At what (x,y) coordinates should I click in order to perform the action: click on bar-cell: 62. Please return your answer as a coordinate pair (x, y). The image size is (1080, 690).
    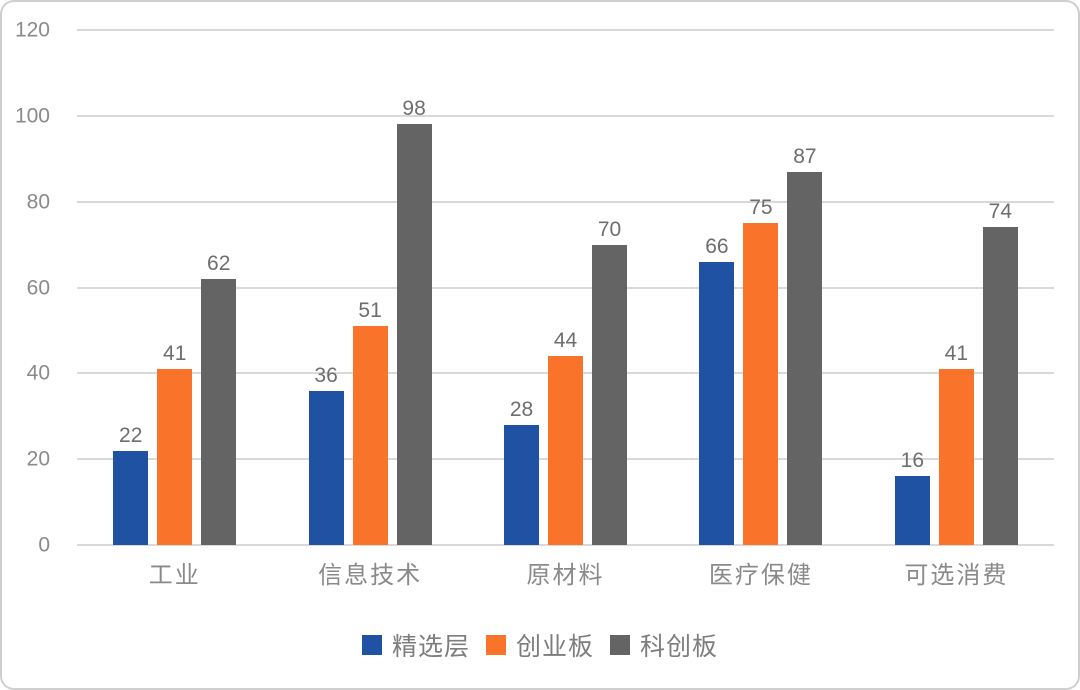
    Looking at the image, I should click on (219, 287).